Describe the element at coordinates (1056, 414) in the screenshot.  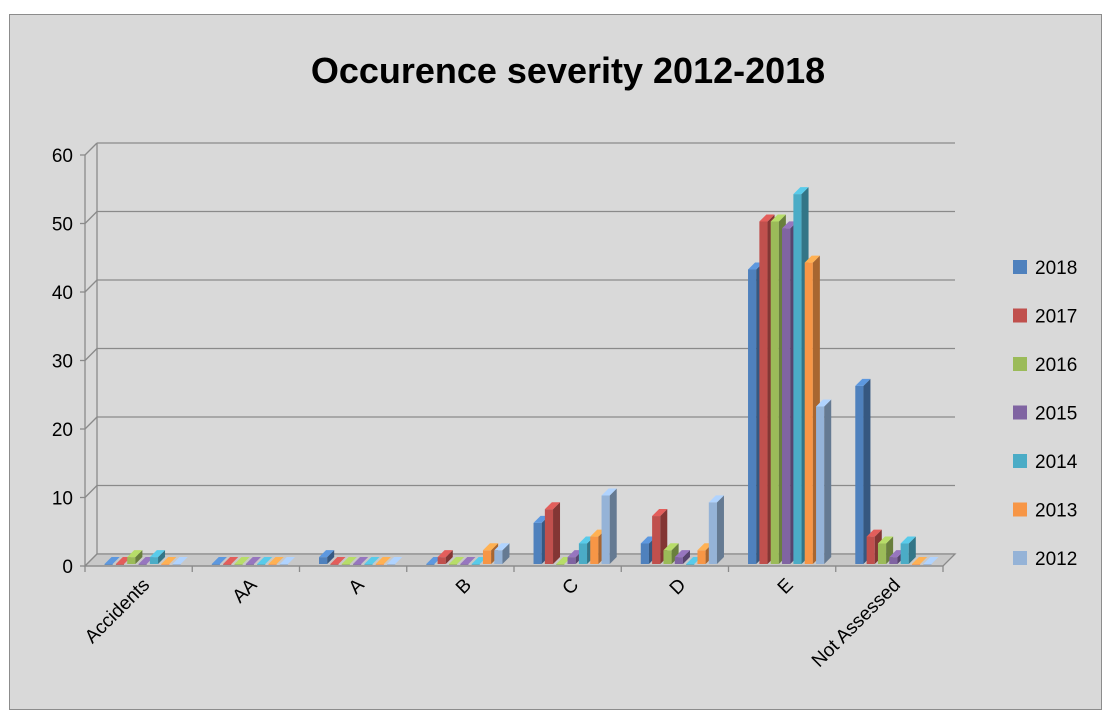
I see `legend-label: 2015` at that location.